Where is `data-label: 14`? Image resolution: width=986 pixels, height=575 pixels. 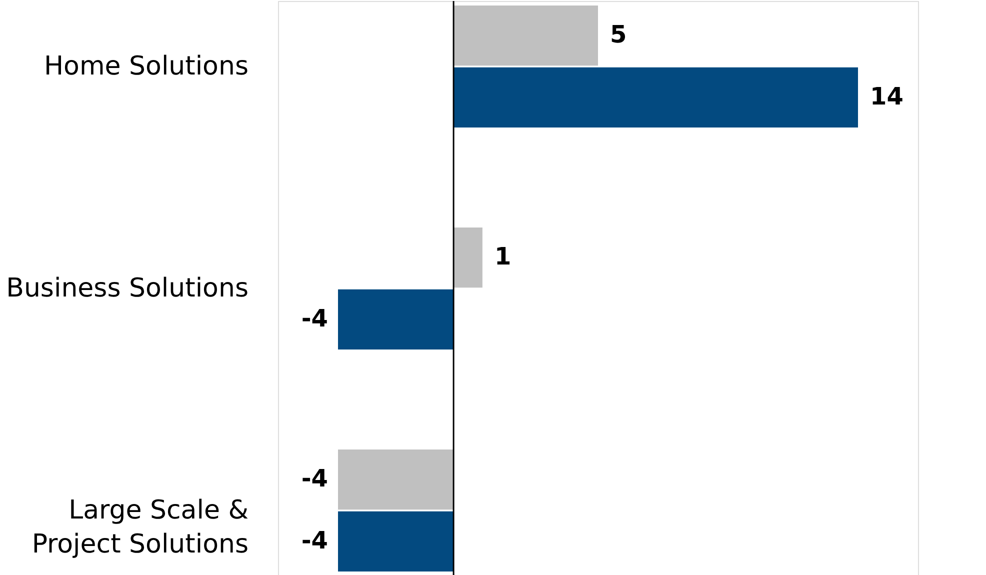
data-label: 14 is located at coordinates (887, 96).